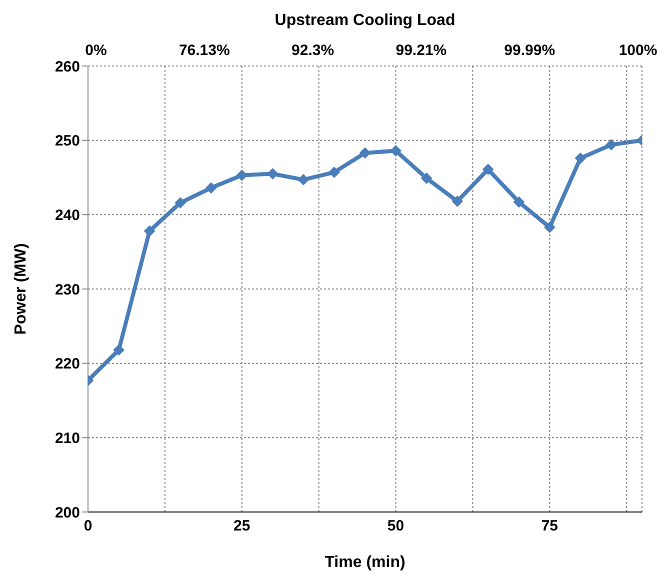  I want to click on y-axis-title: Power (MW), so click(21, 289).